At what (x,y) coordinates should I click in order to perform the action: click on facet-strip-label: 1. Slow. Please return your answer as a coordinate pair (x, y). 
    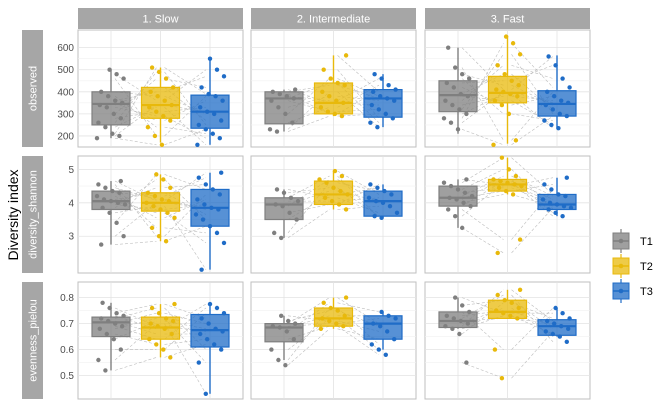
    Looking at the image, I should click on (160, 20).